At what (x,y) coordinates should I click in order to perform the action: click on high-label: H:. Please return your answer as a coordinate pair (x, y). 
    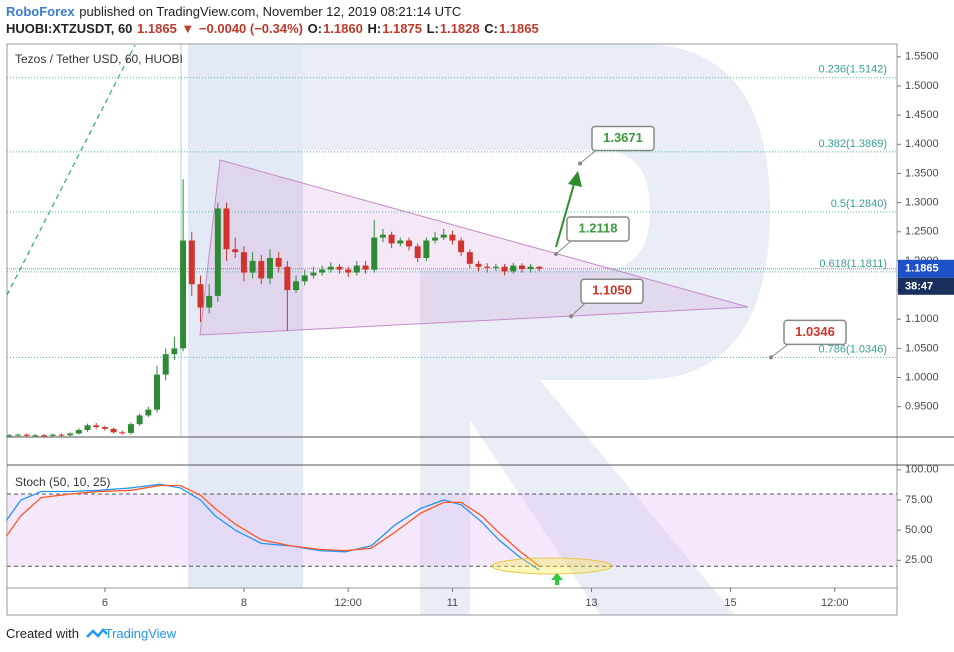
    Looking at the image, I should click on (374, 28).